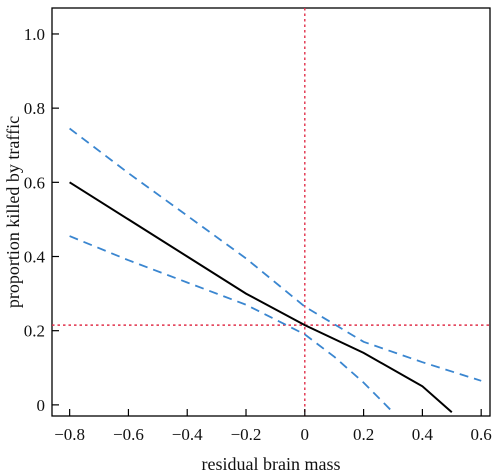  What do you see at coordinates (13, 212) in the screenshot?
I see `y-axis-label: proportion killed by traffic` at bounding box center [13, 212].